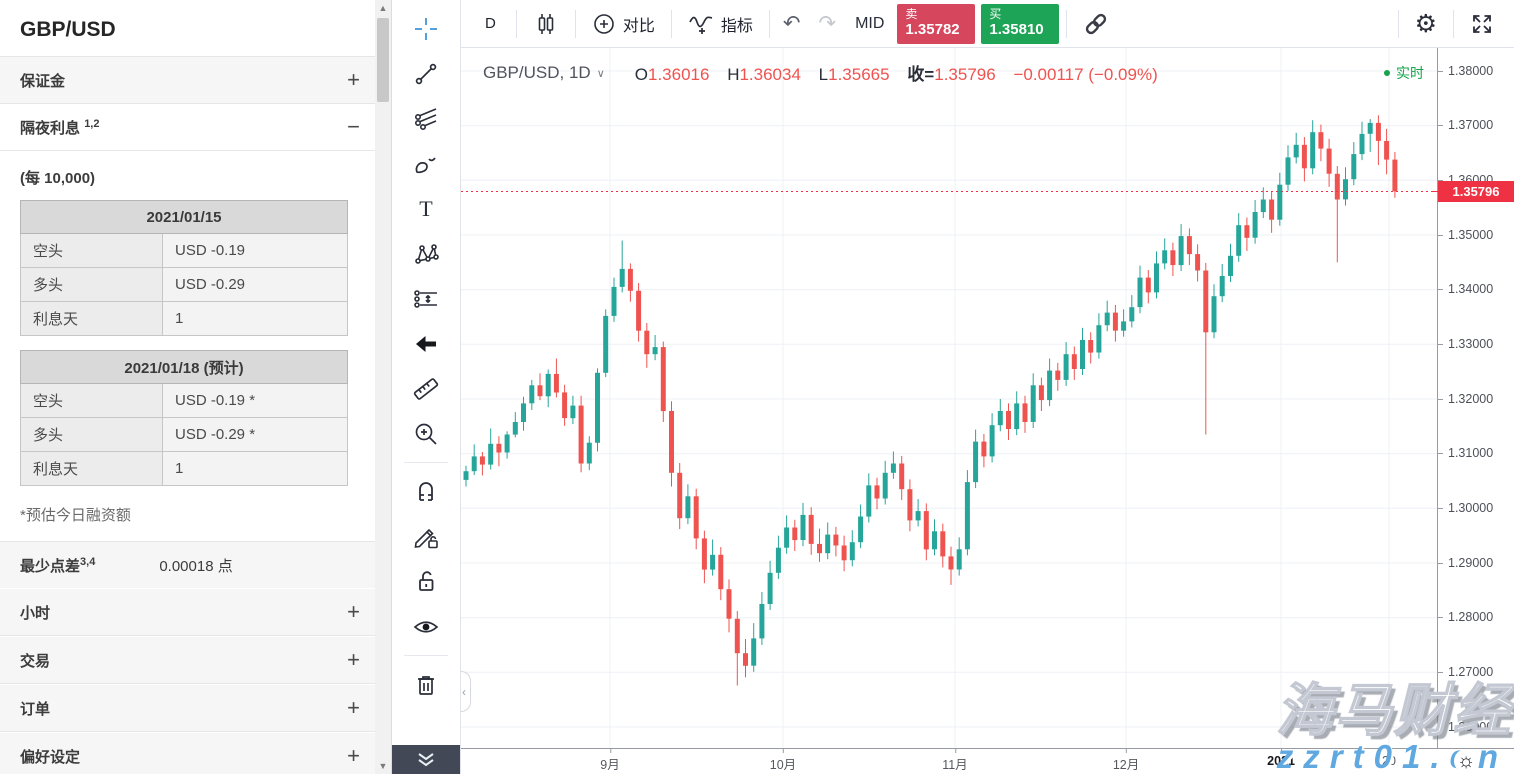  I want to click on measure-tool, so click(426, 388).